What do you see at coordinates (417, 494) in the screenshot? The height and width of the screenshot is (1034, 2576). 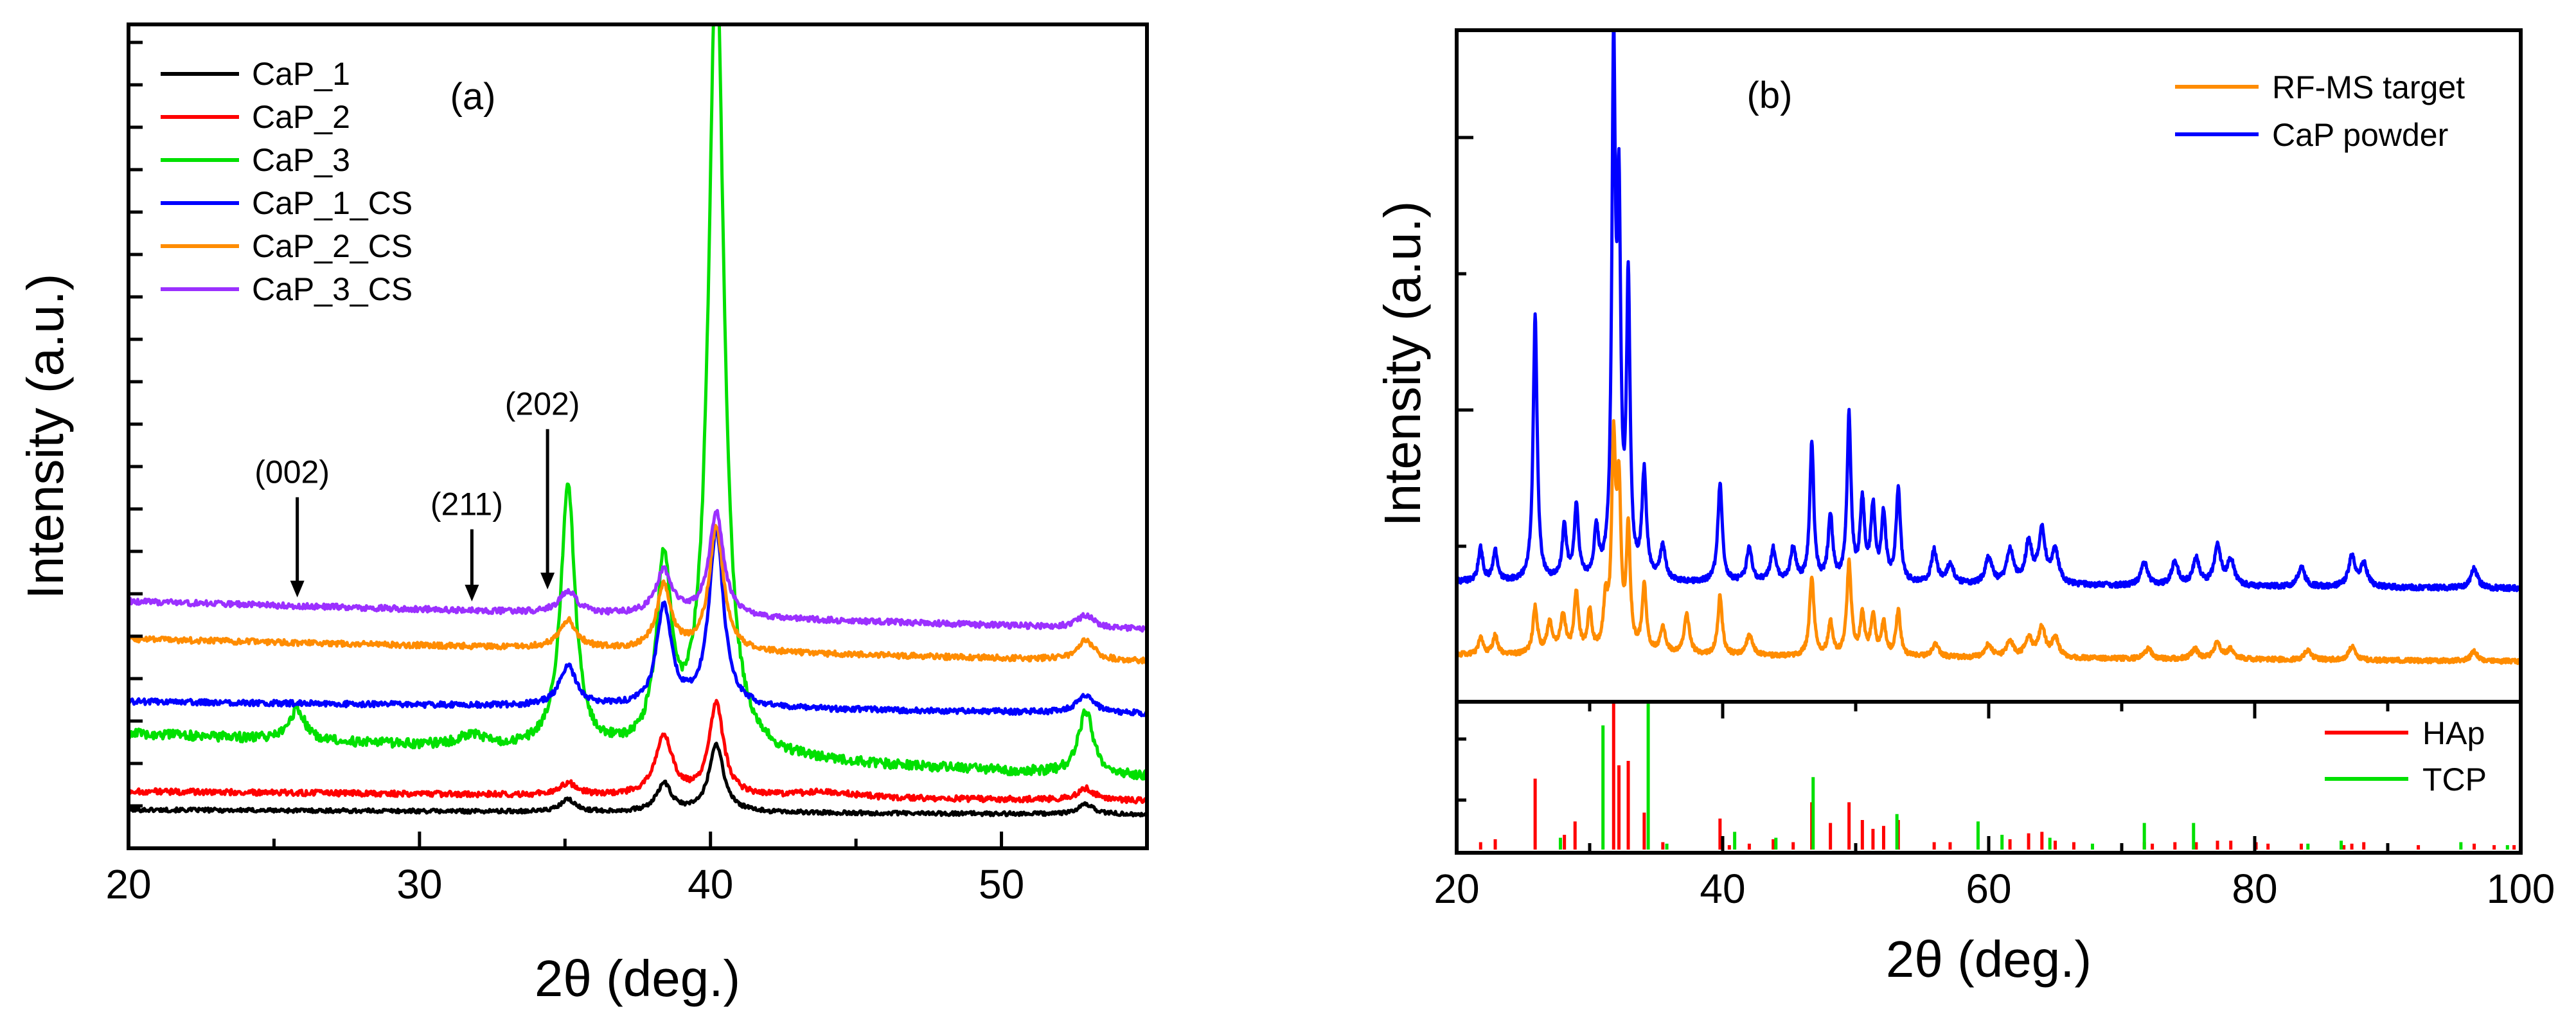 I see `panel-a-annotations: (002) (211) (202)` at bounding box center [417, 494].